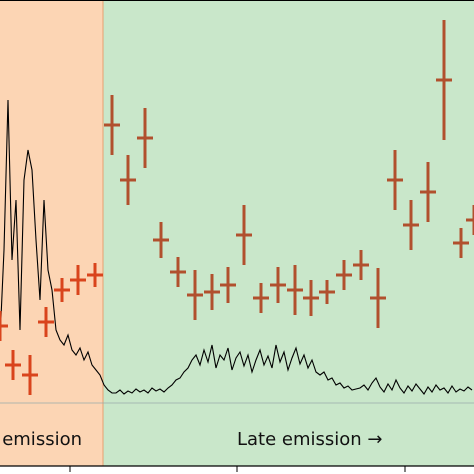  Describe the element at coordinates (42, 439) in the screenshot. I see `region-label: emission` at that location.